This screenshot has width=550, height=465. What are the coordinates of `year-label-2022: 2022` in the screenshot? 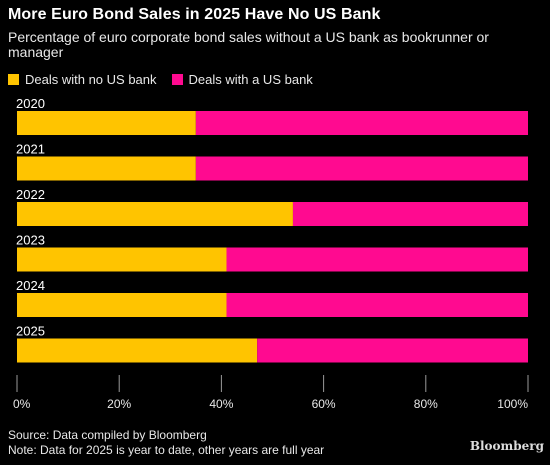 It's located at (30, 194).